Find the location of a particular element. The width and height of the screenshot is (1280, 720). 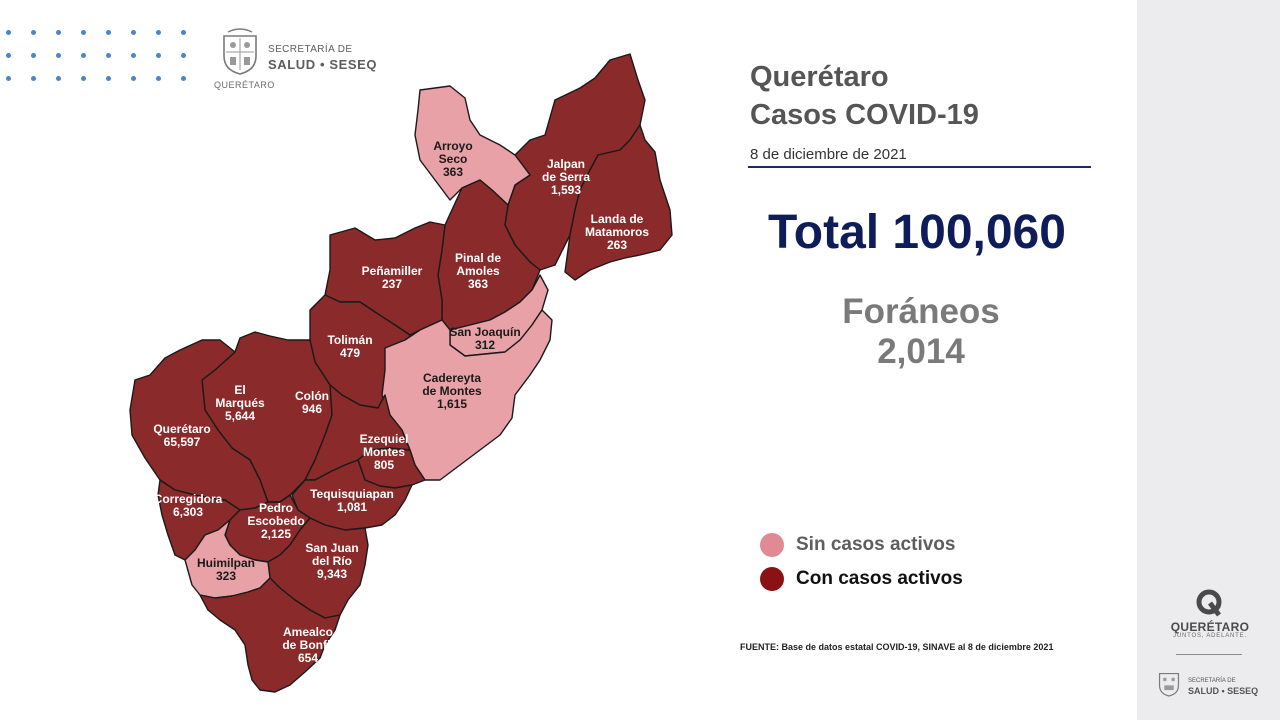

legend-label-active: Con casos activos is located at coordinates (879, 578).